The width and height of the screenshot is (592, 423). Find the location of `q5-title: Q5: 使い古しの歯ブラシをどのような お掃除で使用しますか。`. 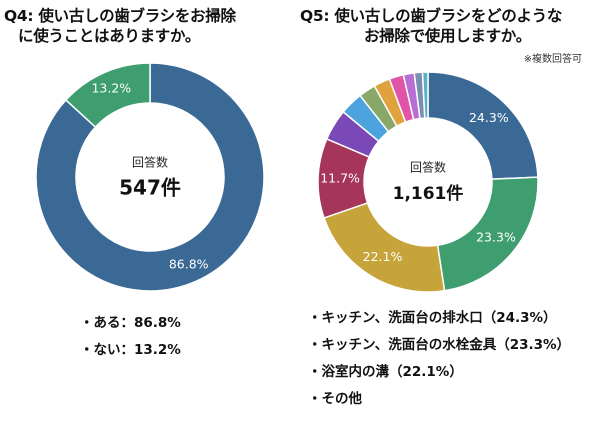

q5-title: Q5: 使い古しの歯ブラシをどのような お掃除で使用しますか。 is located at coordinates (431, 26).